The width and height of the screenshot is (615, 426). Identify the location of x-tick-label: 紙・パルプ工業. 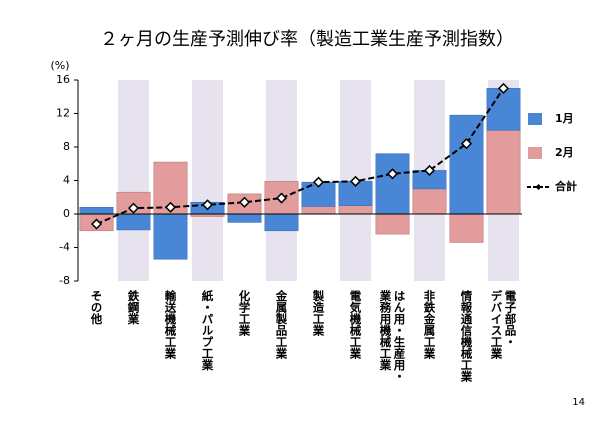
(208, 330).